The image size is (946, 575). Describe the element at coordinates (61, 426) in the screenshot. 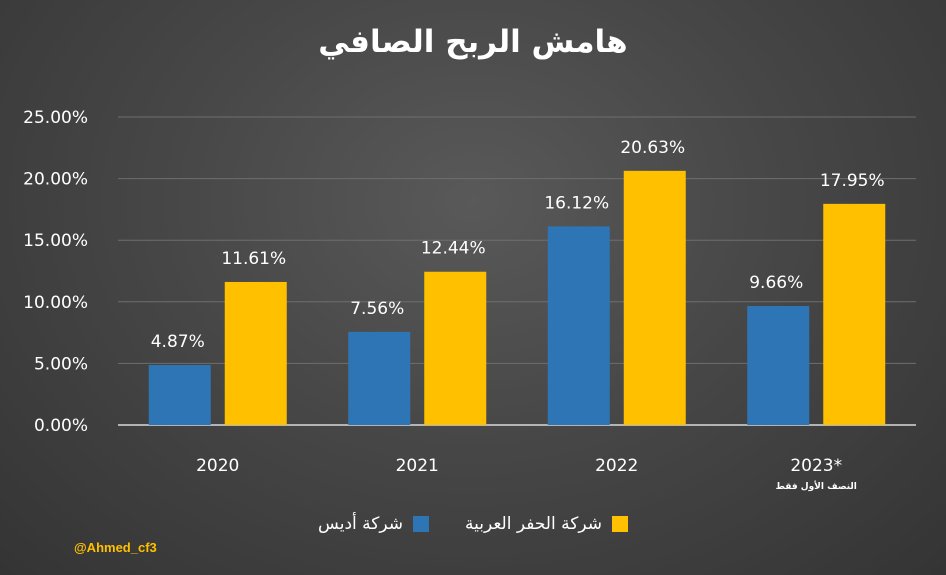

I see `y-tick-label: 0.00%` at that location.